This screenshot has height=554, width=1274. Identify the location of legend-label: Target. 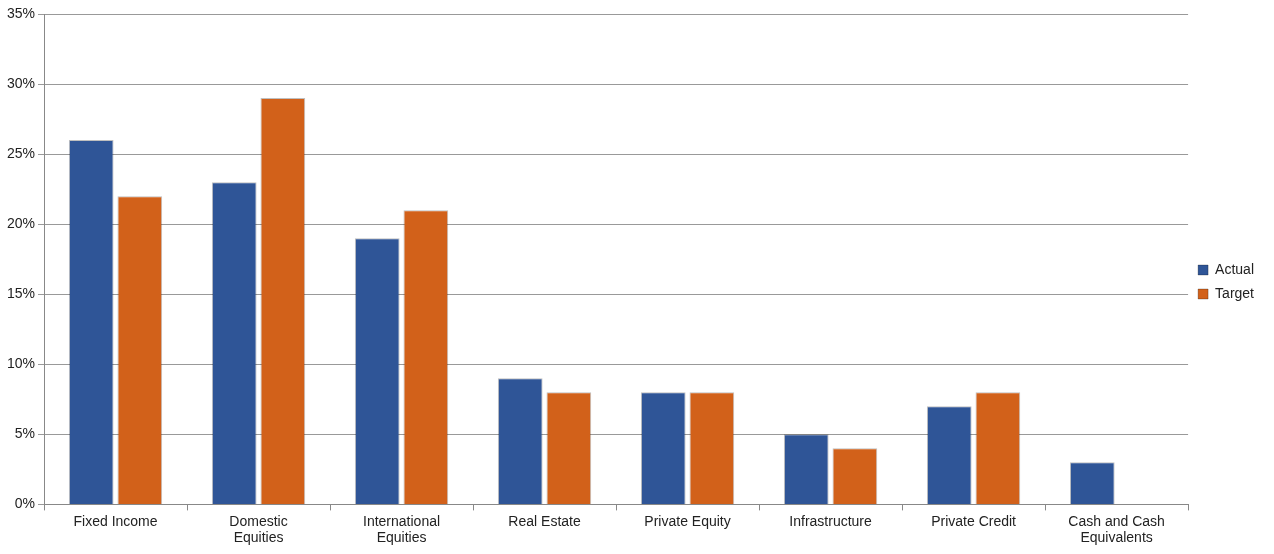
(1235, 292).